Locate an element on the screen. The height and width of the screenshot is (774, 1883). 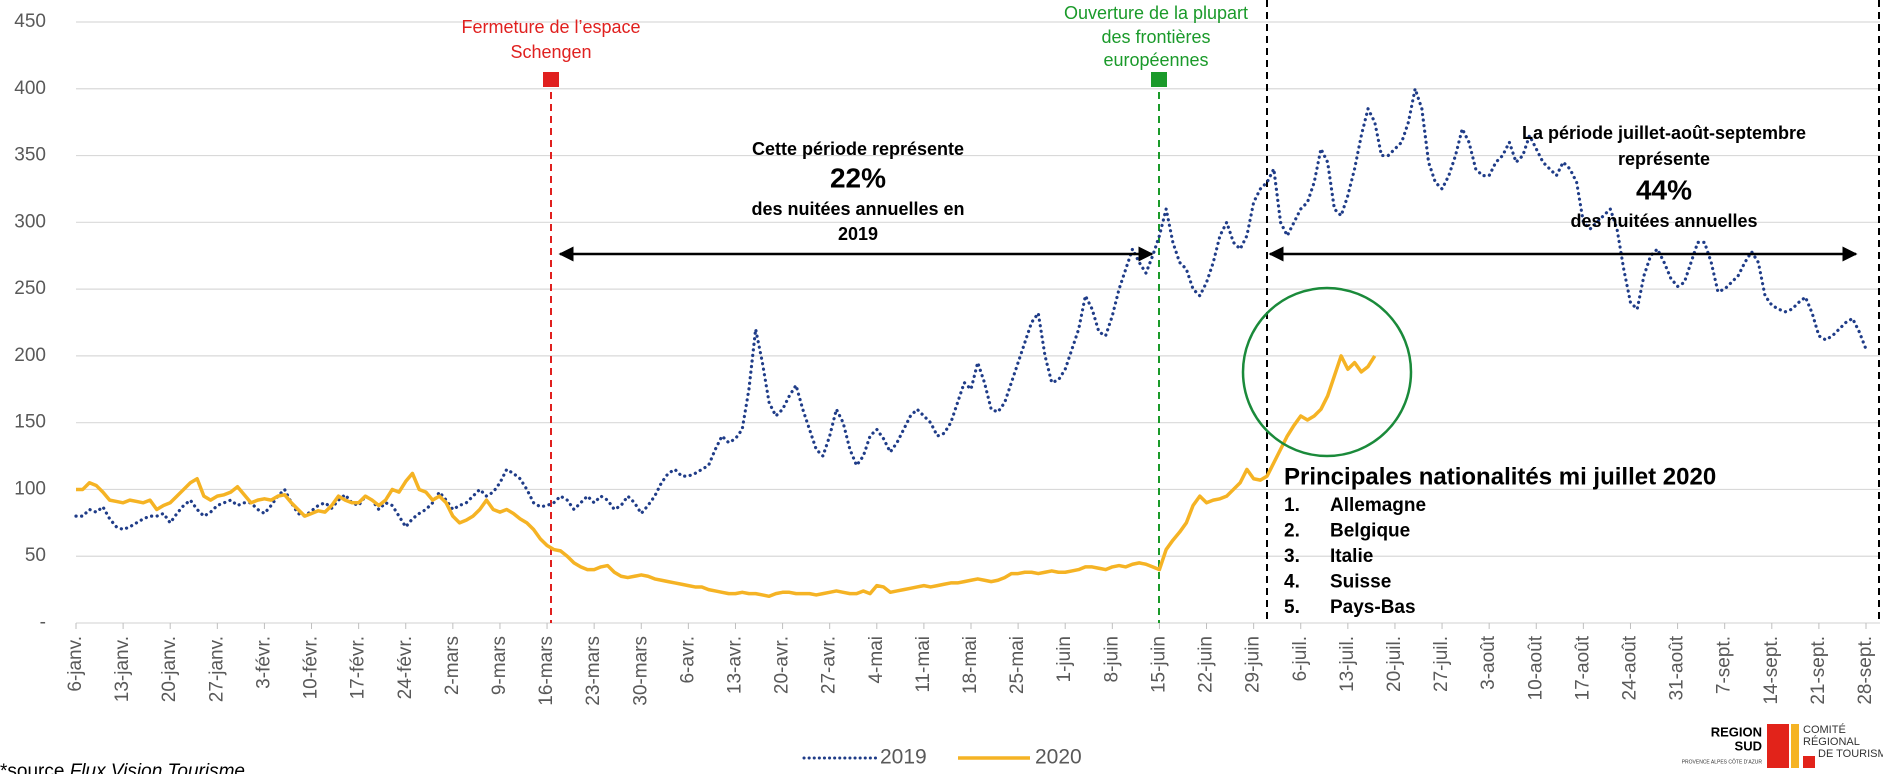
y-tick-label: 300 is located at coordinates (30, 221).